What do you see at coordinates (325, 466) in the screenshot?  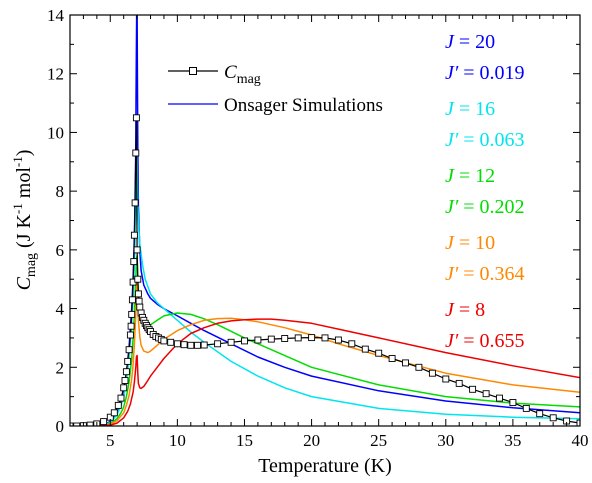 I see `x-axis-title: Temperature (K)` at bounding box center [325, 466].